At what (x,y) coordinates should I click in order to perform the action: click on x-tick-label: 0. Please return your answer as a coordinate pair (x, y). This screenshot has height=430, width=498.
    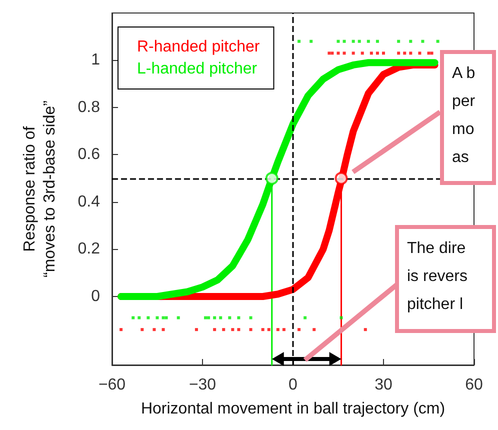
    Looking at the image, I should click on (293, 385).